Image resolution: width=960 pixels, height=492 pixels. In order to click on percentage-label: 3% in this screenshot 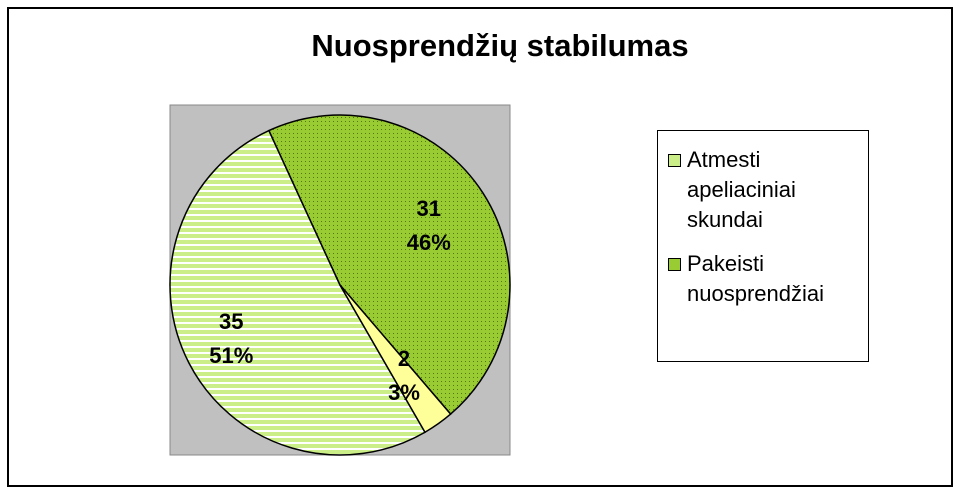, I will do `click(404, 392)`.